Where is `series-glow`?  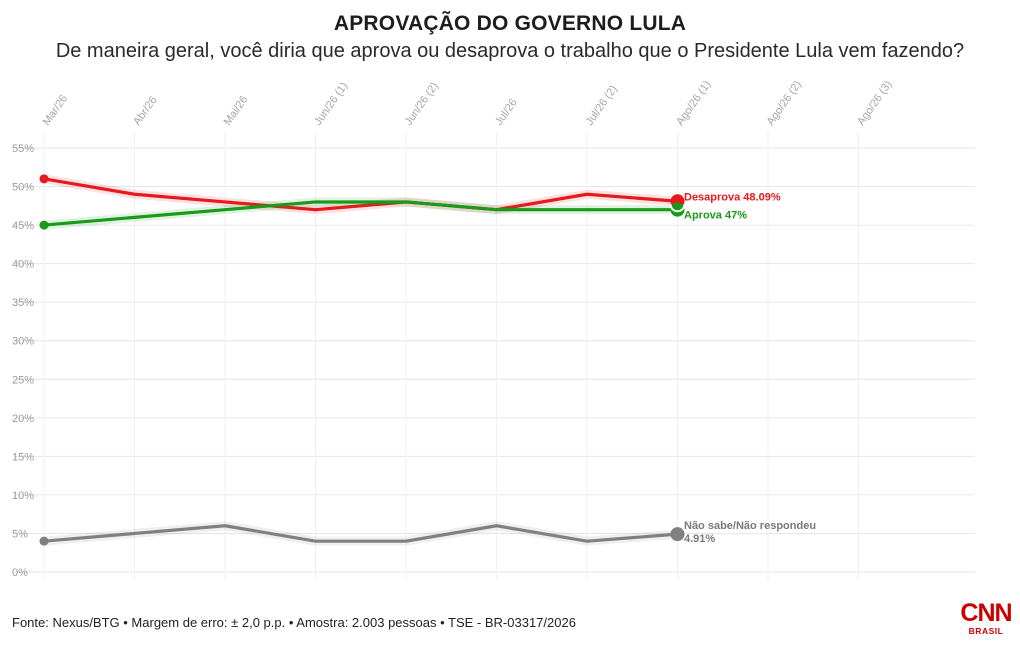
series-glow is located at coordinates (360, 213).